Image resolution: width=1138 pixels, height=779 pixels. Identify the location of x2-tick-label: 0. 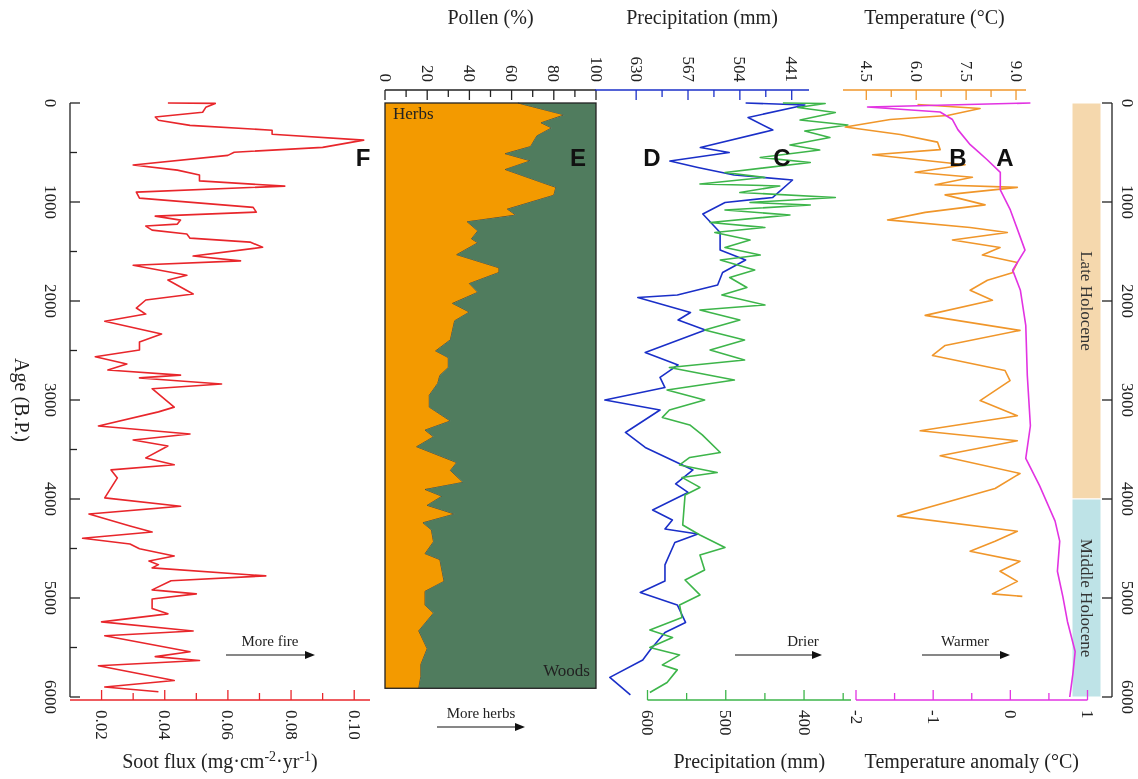
(385, 77).